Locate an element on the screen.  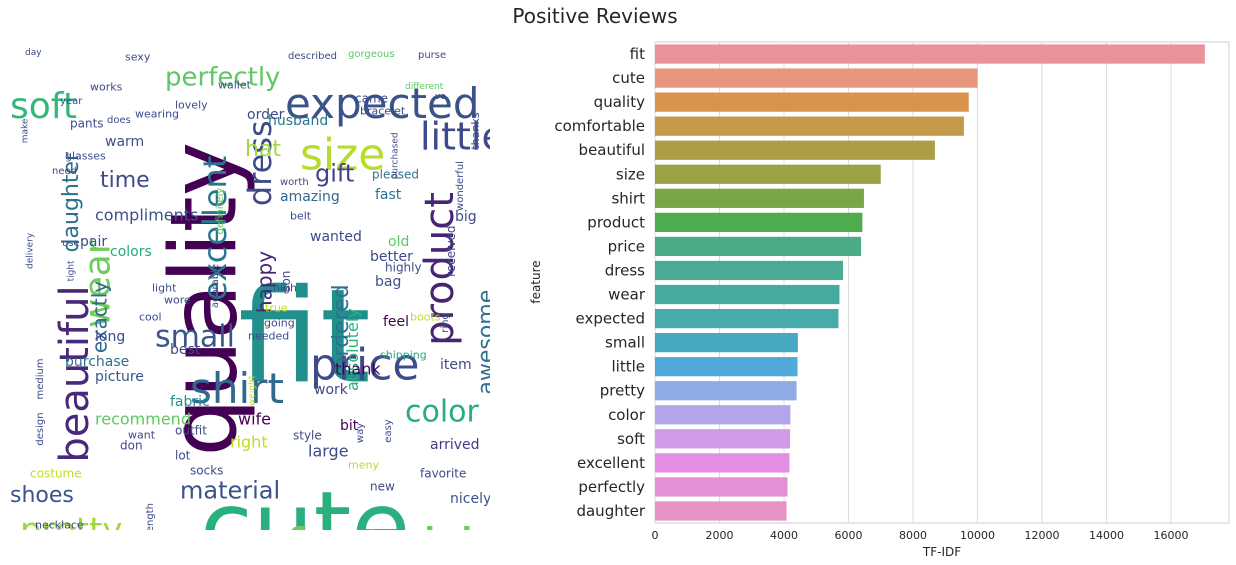
wordcloud-word-lovely: lovely is located at coordinates (191, 105).